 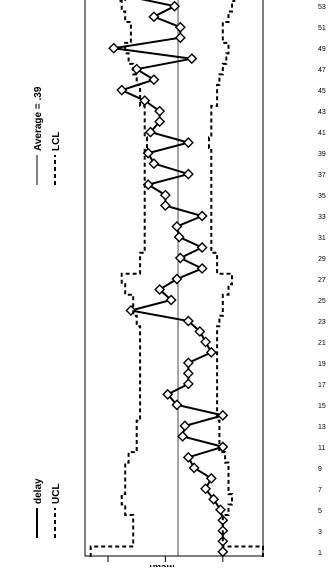 What do you see at coordinates (38, 118) in the screenshot?
I see `legend-label: Average = .39` at bounding box center [38, 118].